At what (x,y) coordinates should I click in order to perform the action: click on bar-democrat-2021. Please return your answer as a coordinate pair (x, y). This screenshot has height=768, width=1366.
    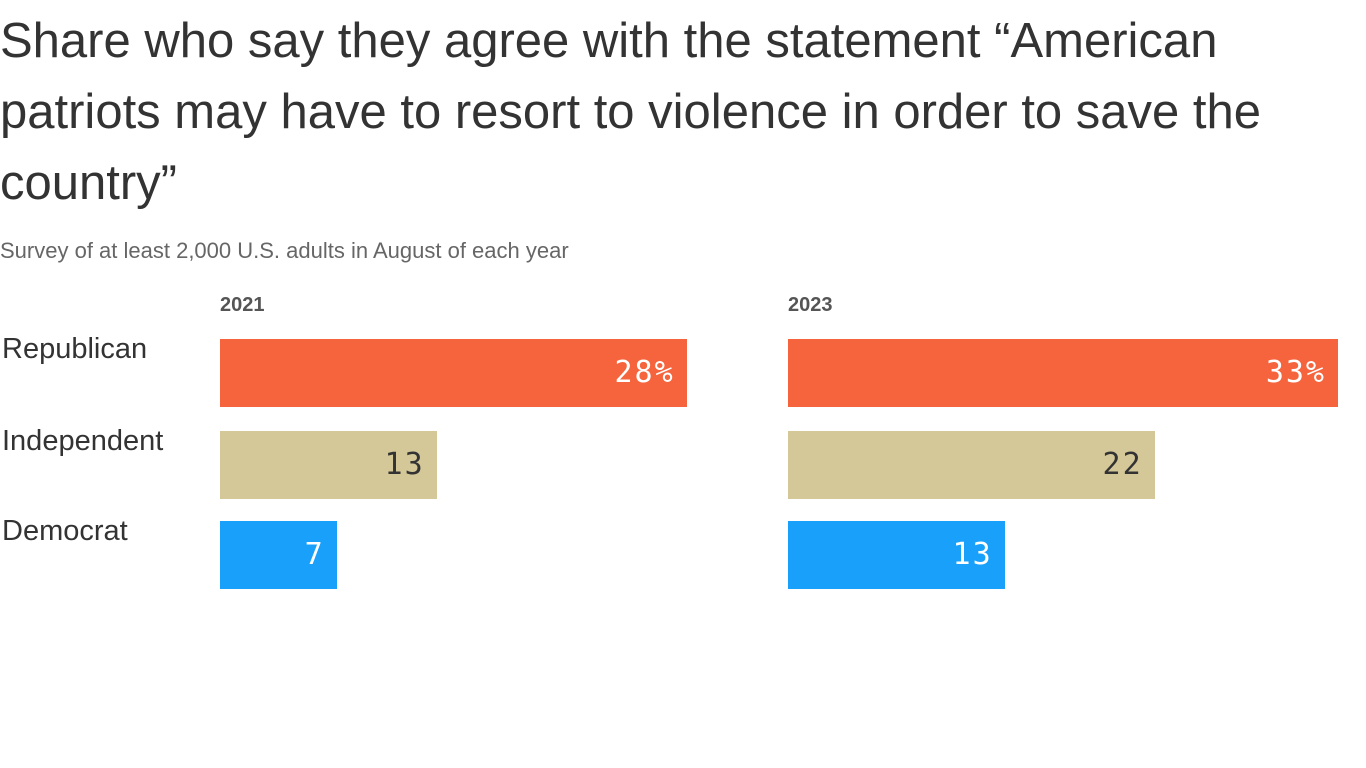
    Looking at the image, I should click on (278, 555).